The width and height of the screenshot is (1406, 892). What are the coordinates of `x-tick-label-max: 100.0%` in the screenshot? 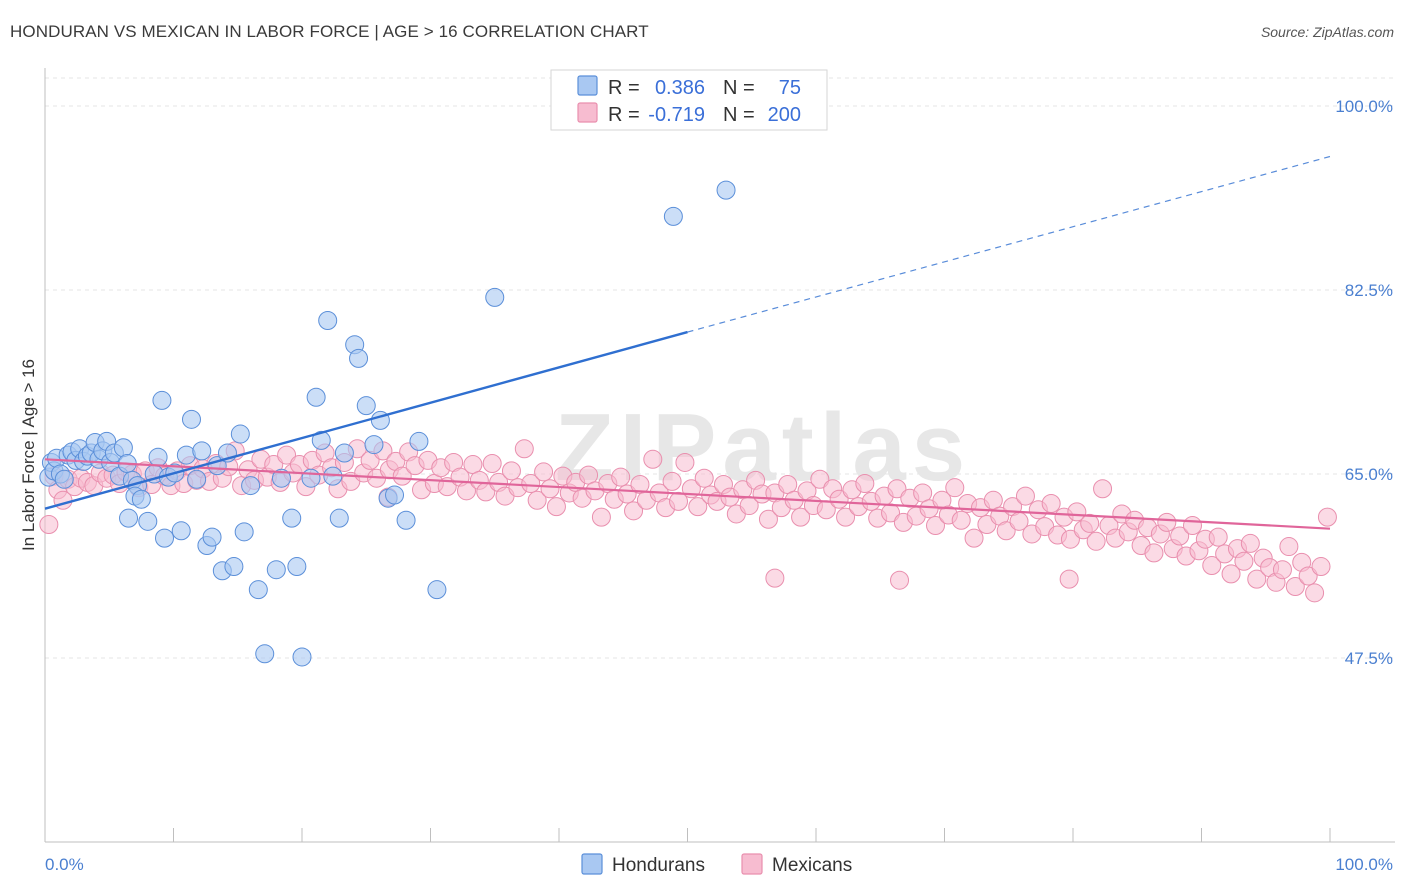 It's located at (1364, 864).